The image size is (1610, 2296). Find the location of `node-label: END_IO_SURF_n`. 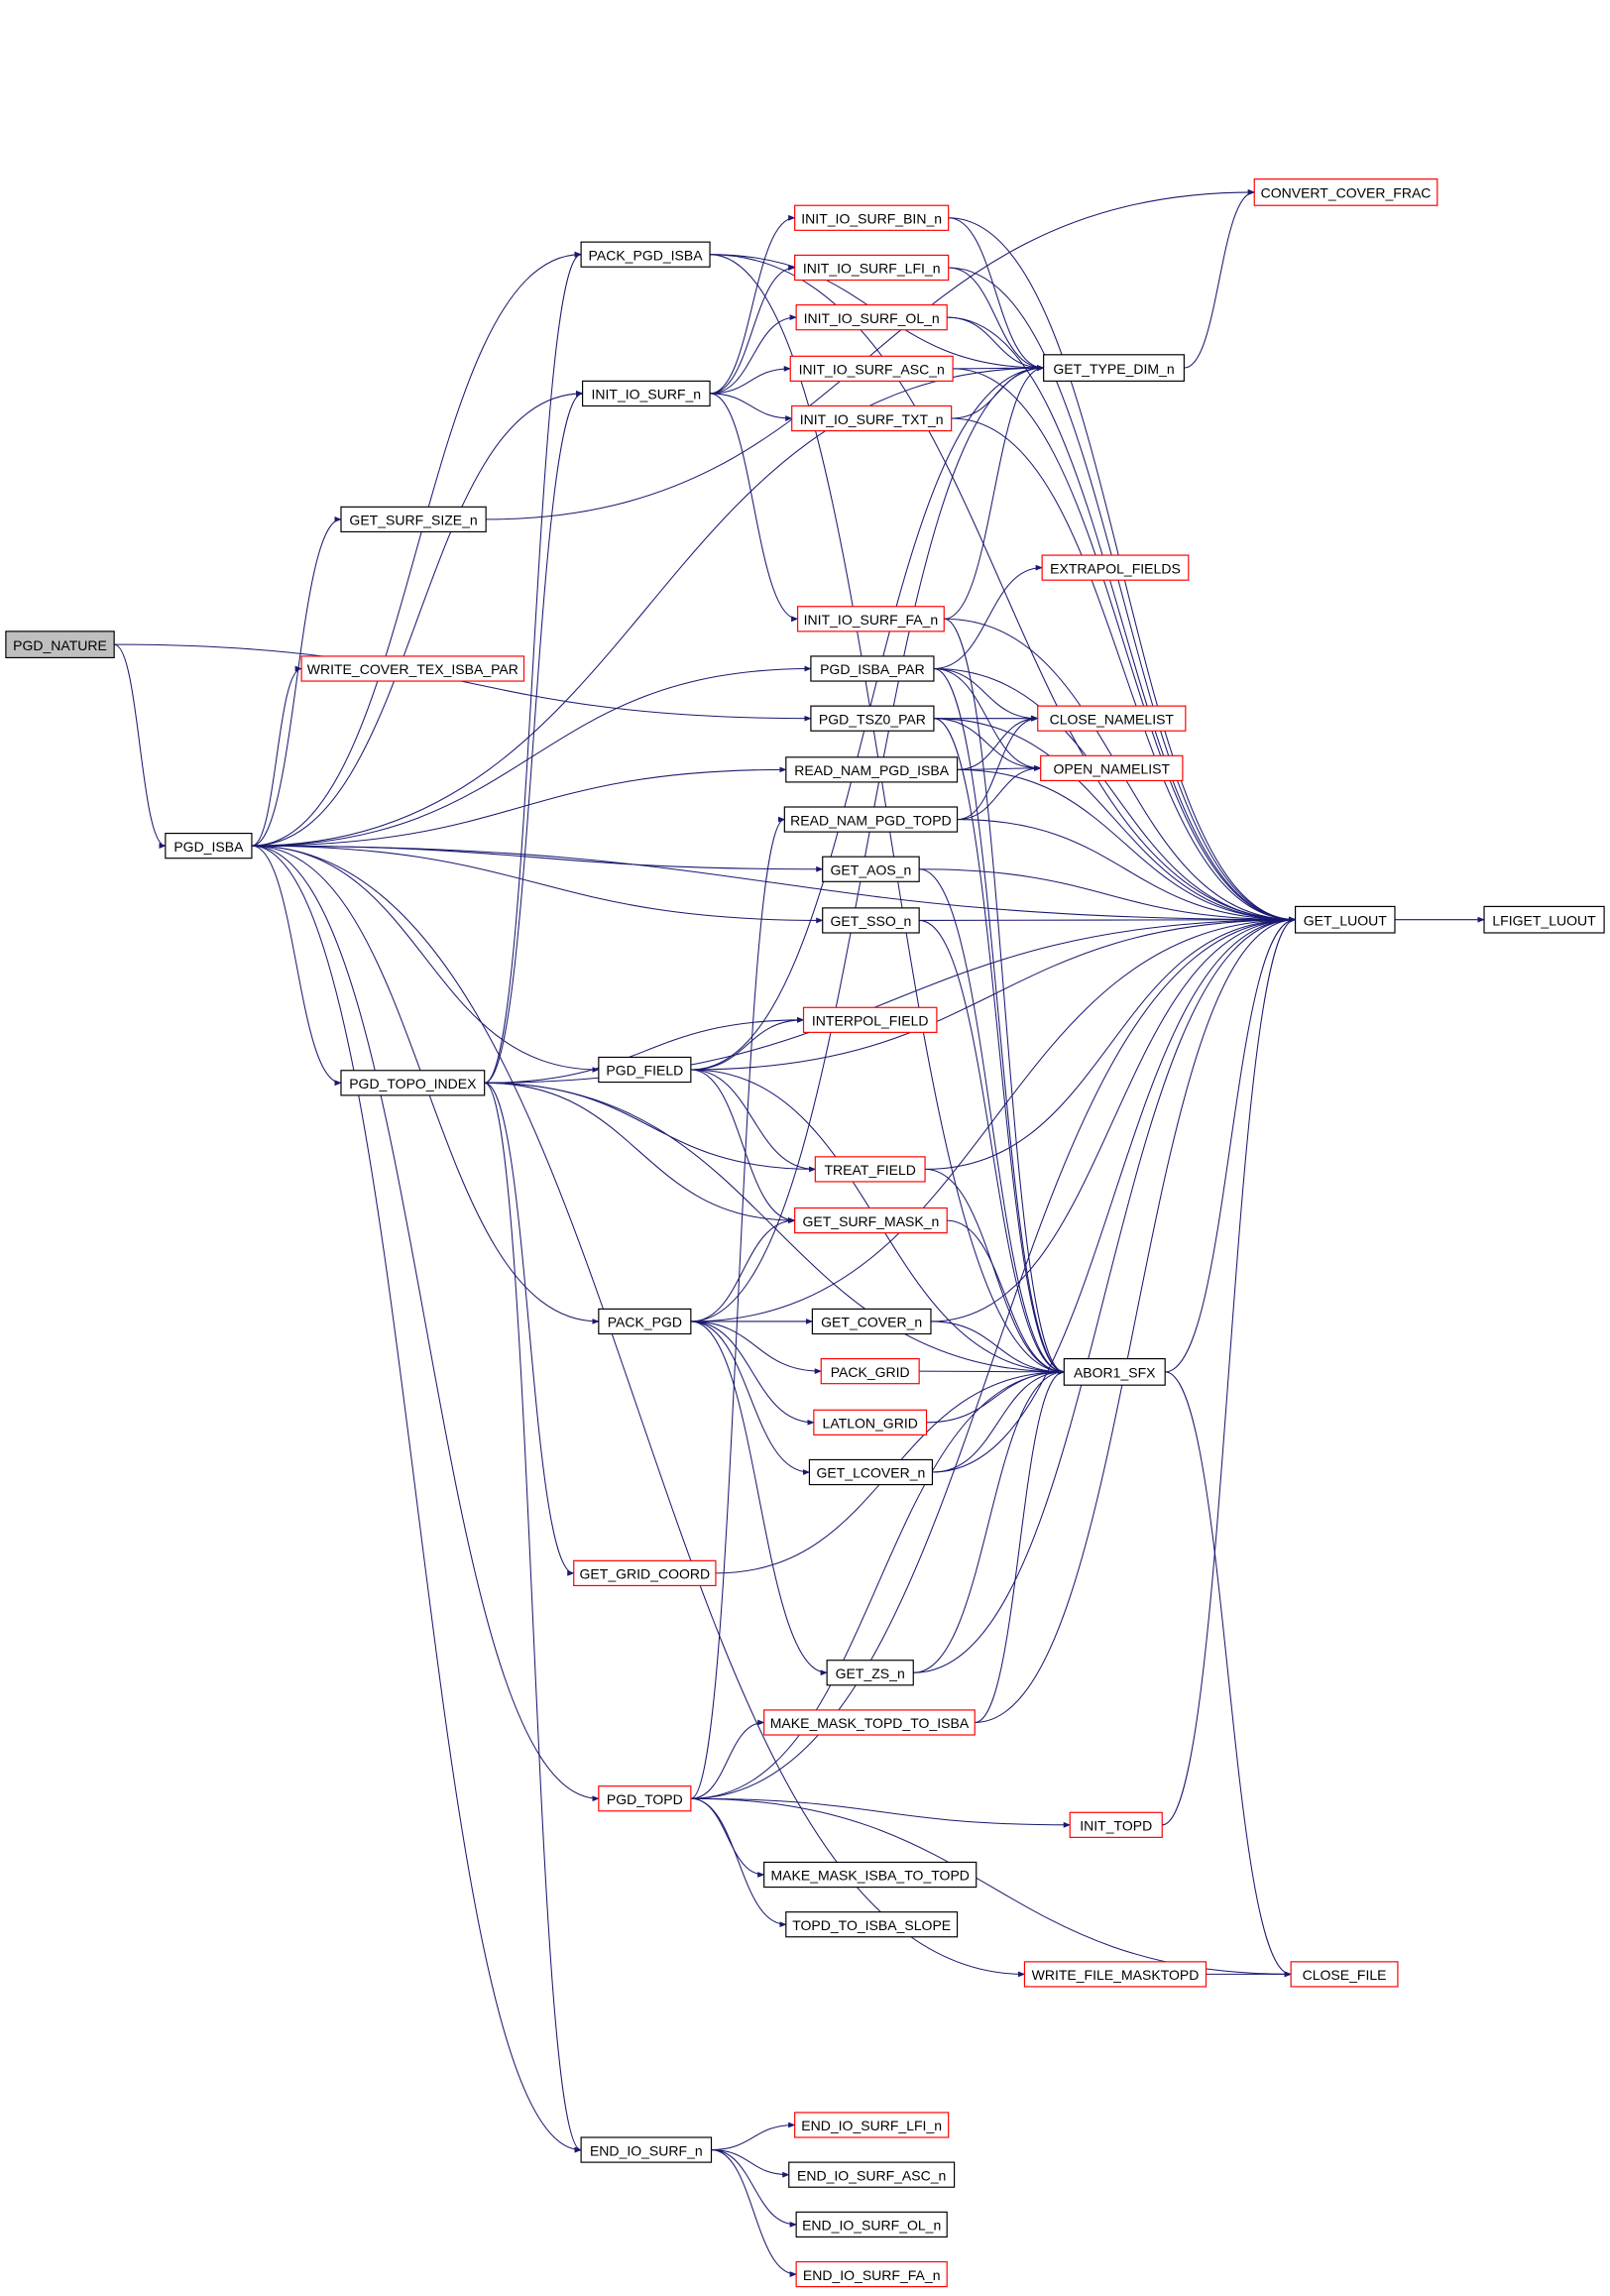

node-label: END_IO_SURF_n is located at coordinates (646, 2150).